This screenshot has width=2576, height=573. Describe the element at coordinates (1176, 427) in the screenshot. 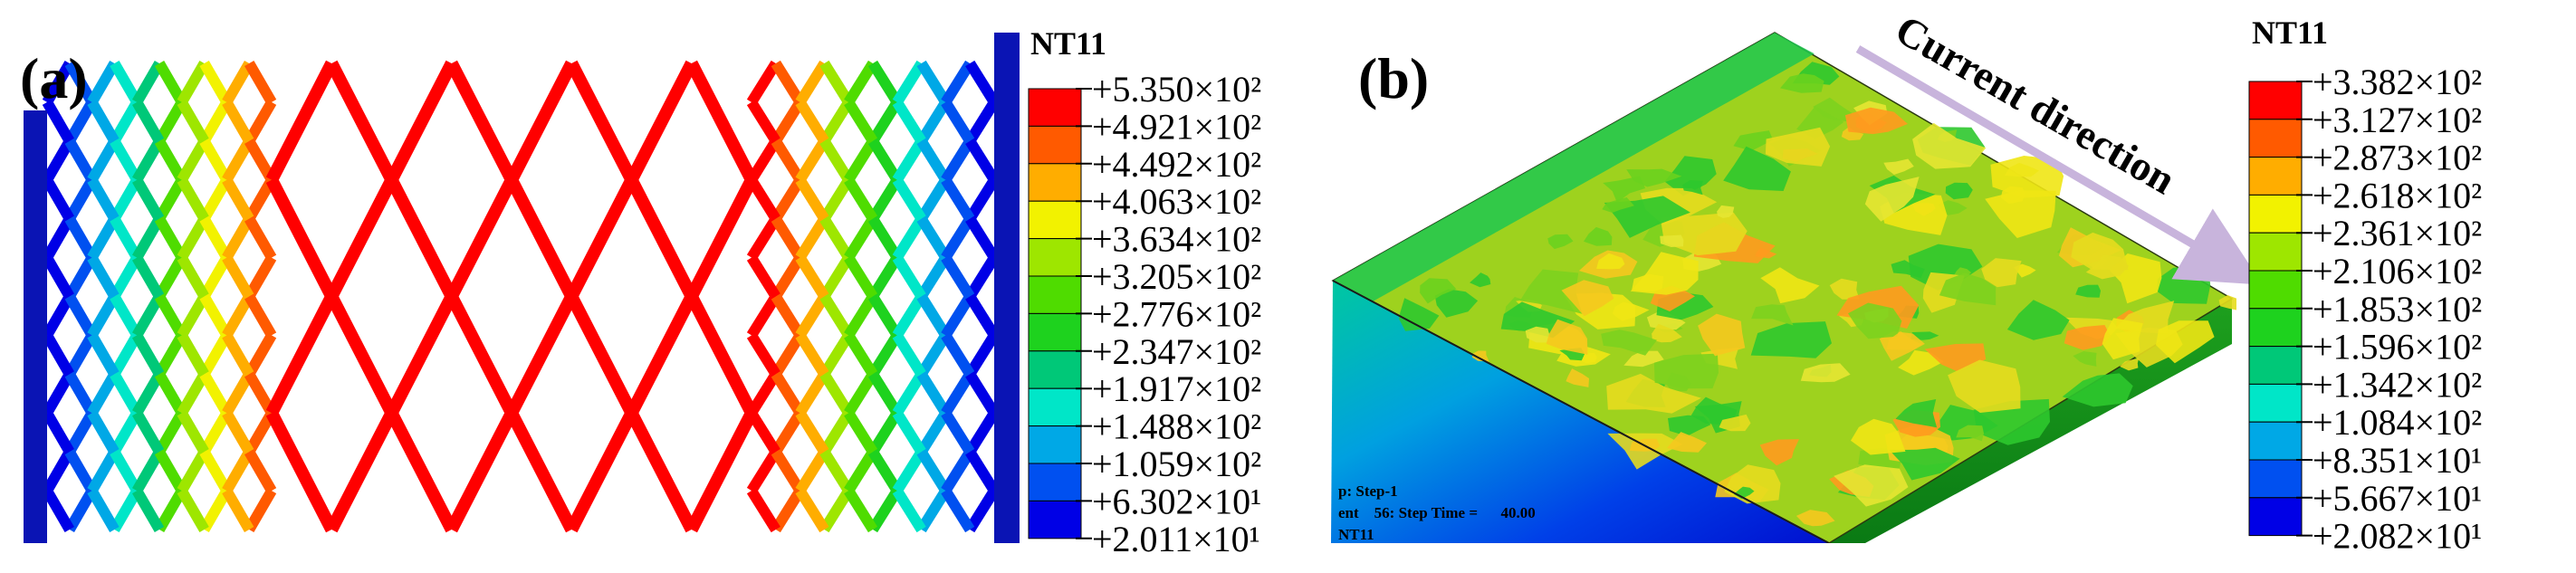

I see `legend-value: +1.488×10²` at that location.